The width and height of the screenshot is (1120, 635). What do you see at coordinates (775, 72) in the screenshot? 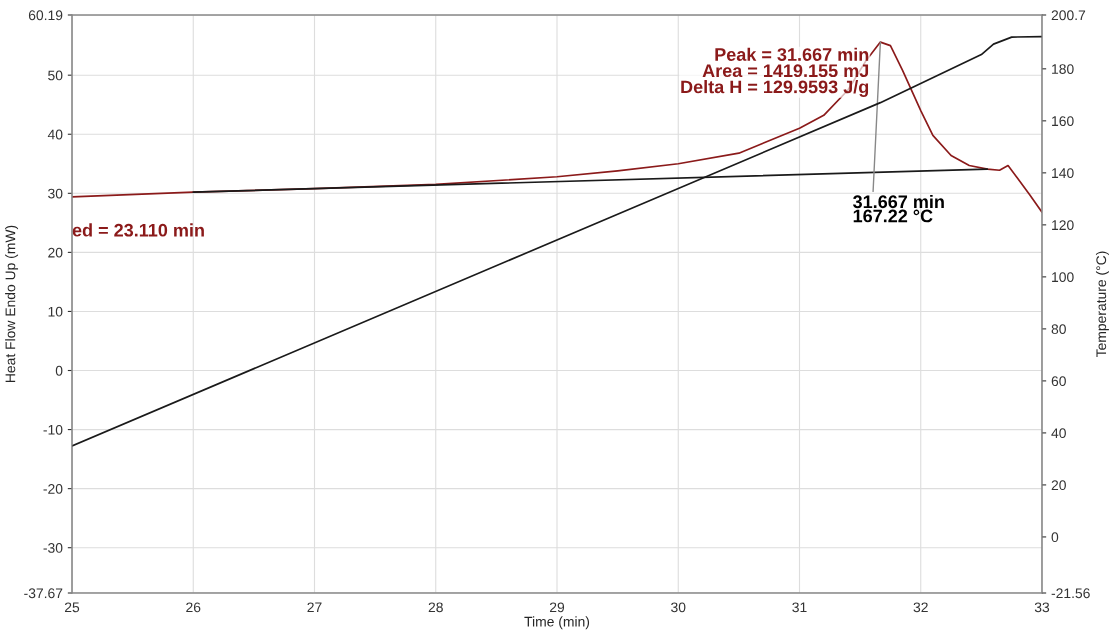
I see `annotation: Peak = 31.667 min Area = 1419.155 mJ Delta H = 129.9593 J/g` at bounding box center [775, 72].